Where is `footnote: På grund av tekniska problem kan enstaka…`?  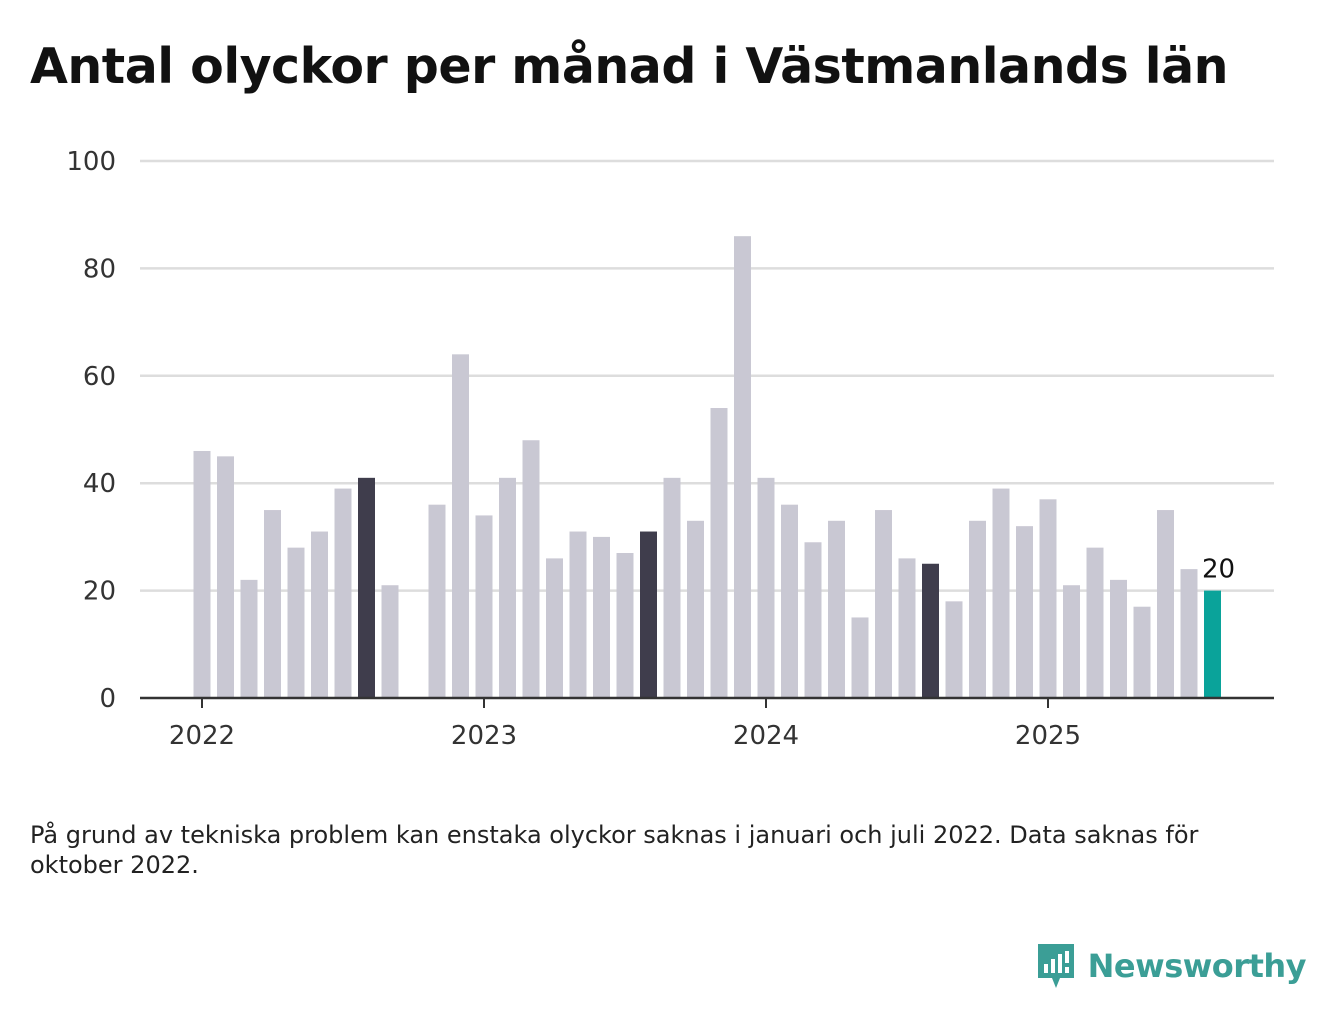
footnote: På grund av tekniska problem kan enstaka… is located at coordinates (614, 850).